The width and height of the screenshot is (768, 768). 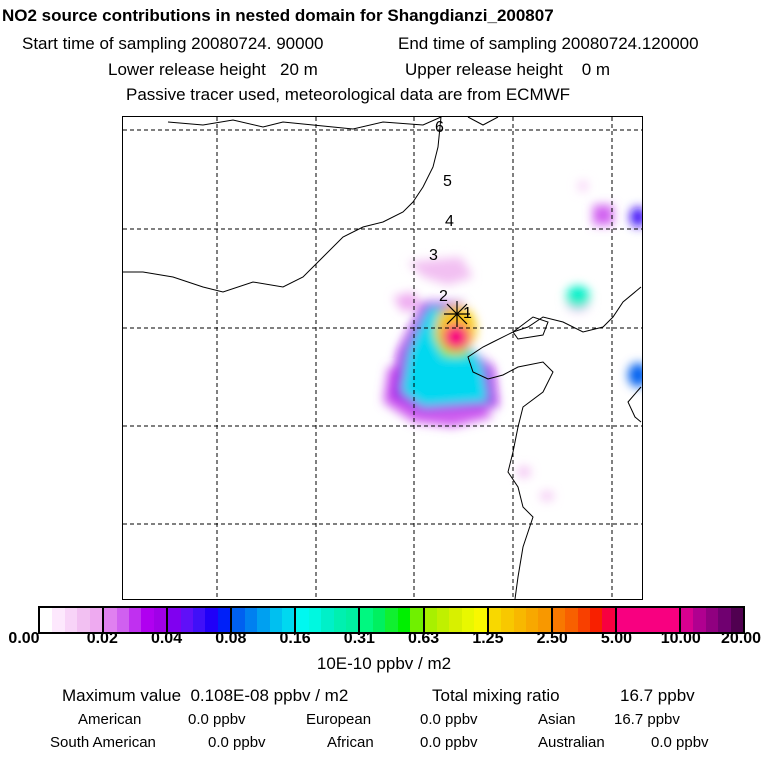 What do you see at coordinates (384, 663) in the screenshot?
I see `colorbar-units: 10E-10 ppbv / m2` at bounding box center [384, 663].